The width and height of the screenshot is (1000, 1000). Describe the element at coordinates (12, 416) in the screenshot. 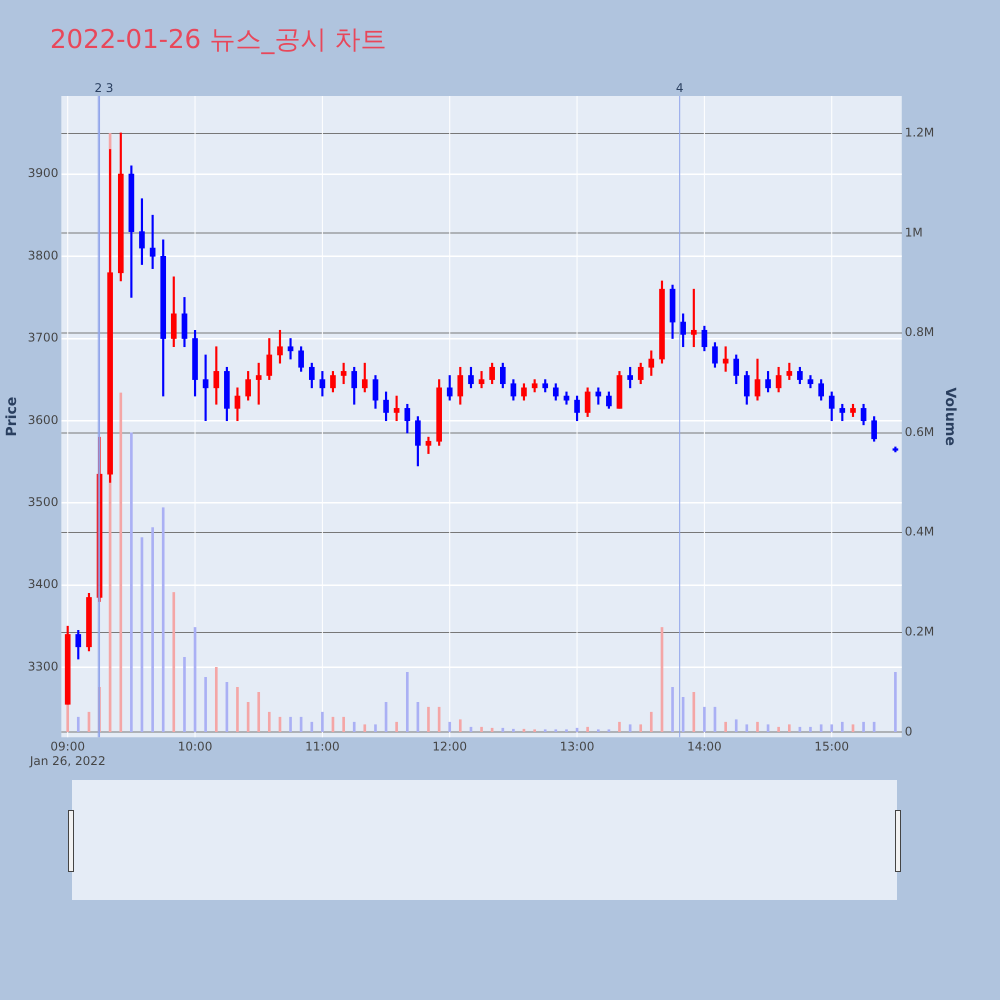

I see `y-axis-title: Price` at that location.